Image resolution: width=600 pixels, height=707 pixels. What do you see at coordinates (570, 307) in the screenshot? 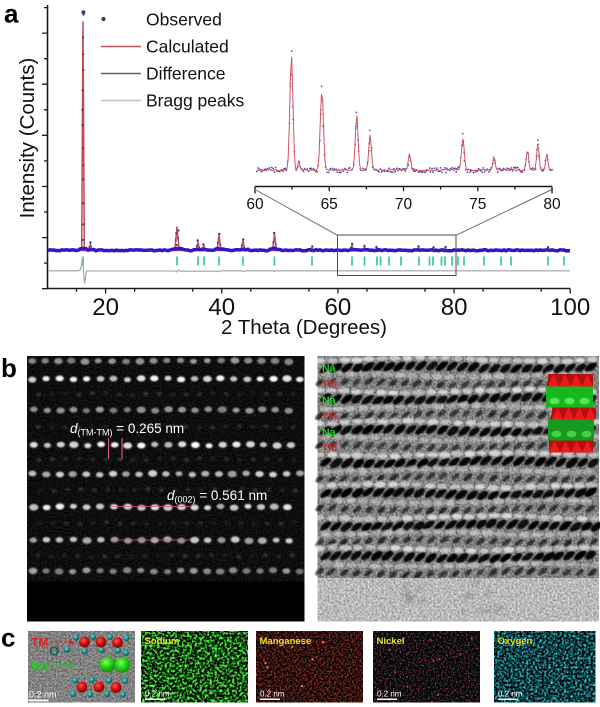
I see `svg-text: 100` at bounding box center [570, 307].